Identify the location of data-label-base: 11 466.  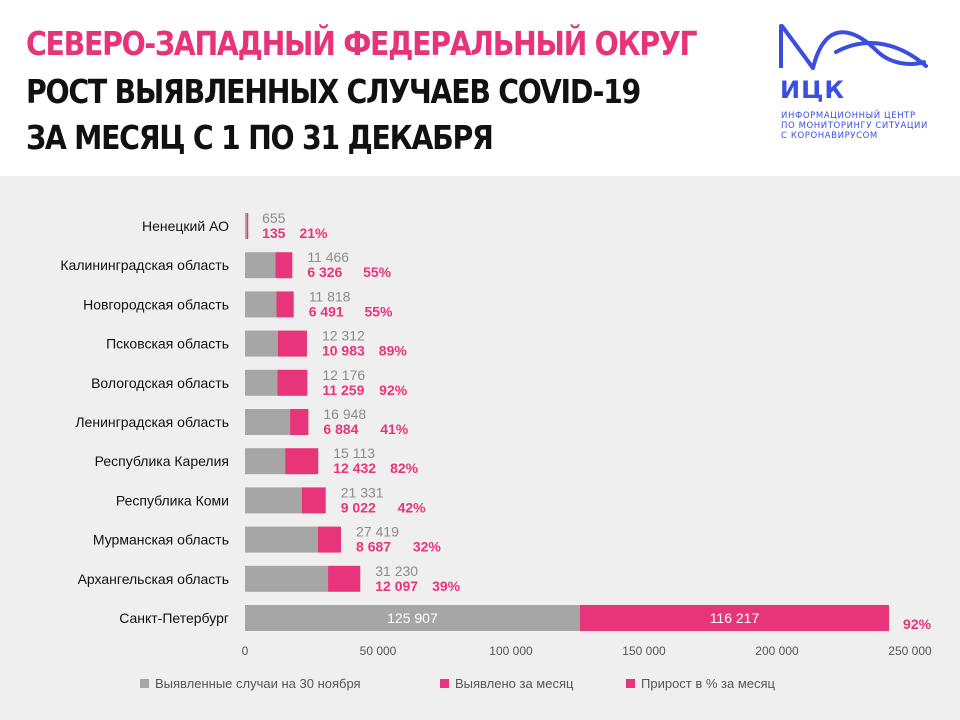
(328, 257).